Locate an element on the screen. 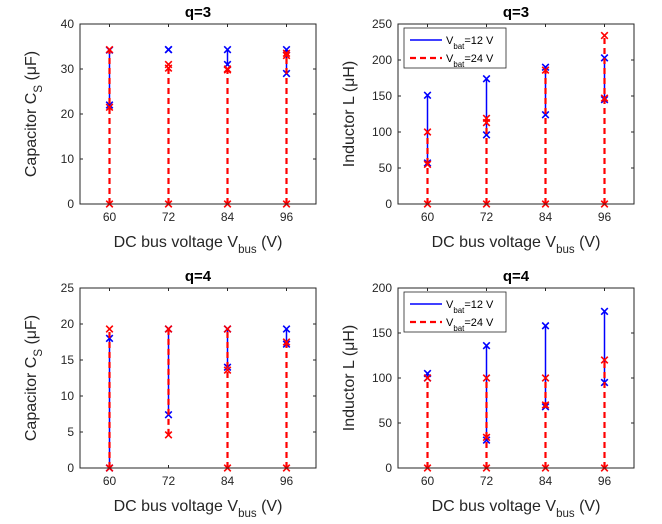 The width and height of the screenshot is (662, 524). plot-area is located at coordinates (198, 114).